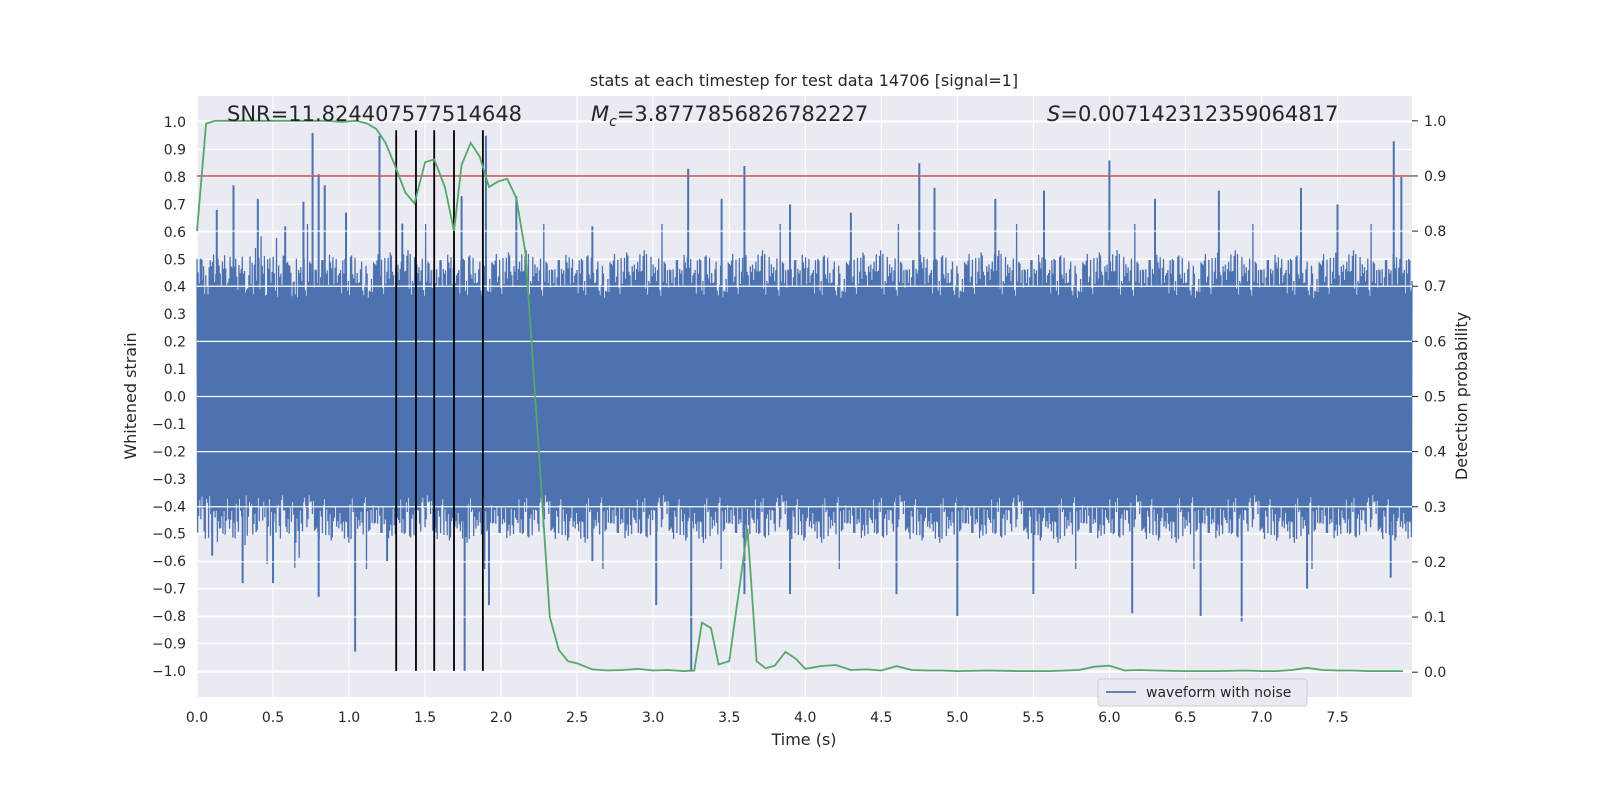  Describe the element at coordinates (1435, 177) in the screenshot. I see `y2-tick-label: 0.9` at that location.